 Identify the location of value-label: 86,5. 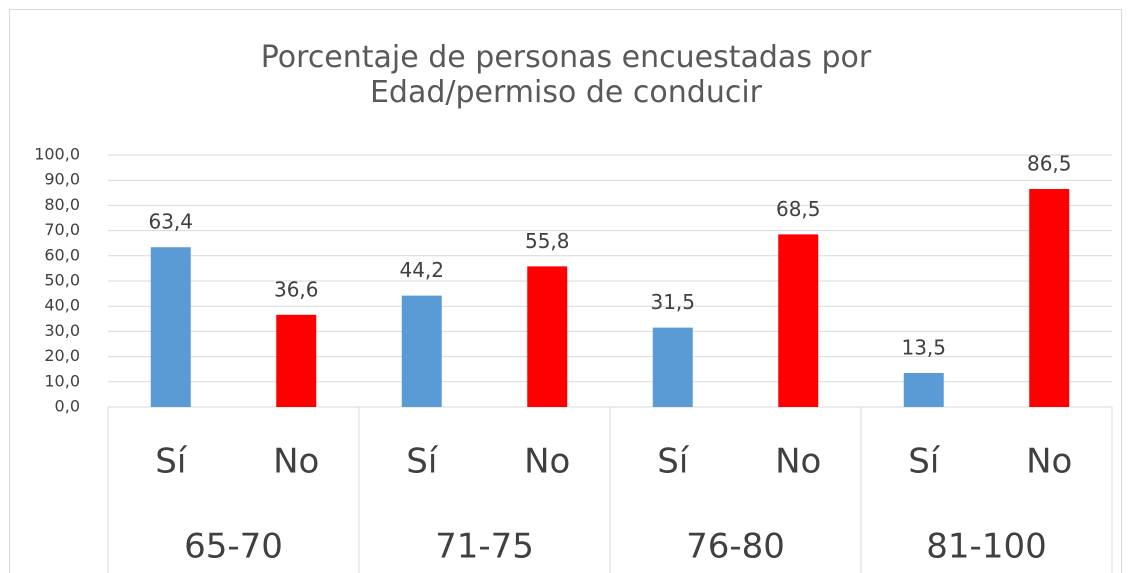
(1049, 164).